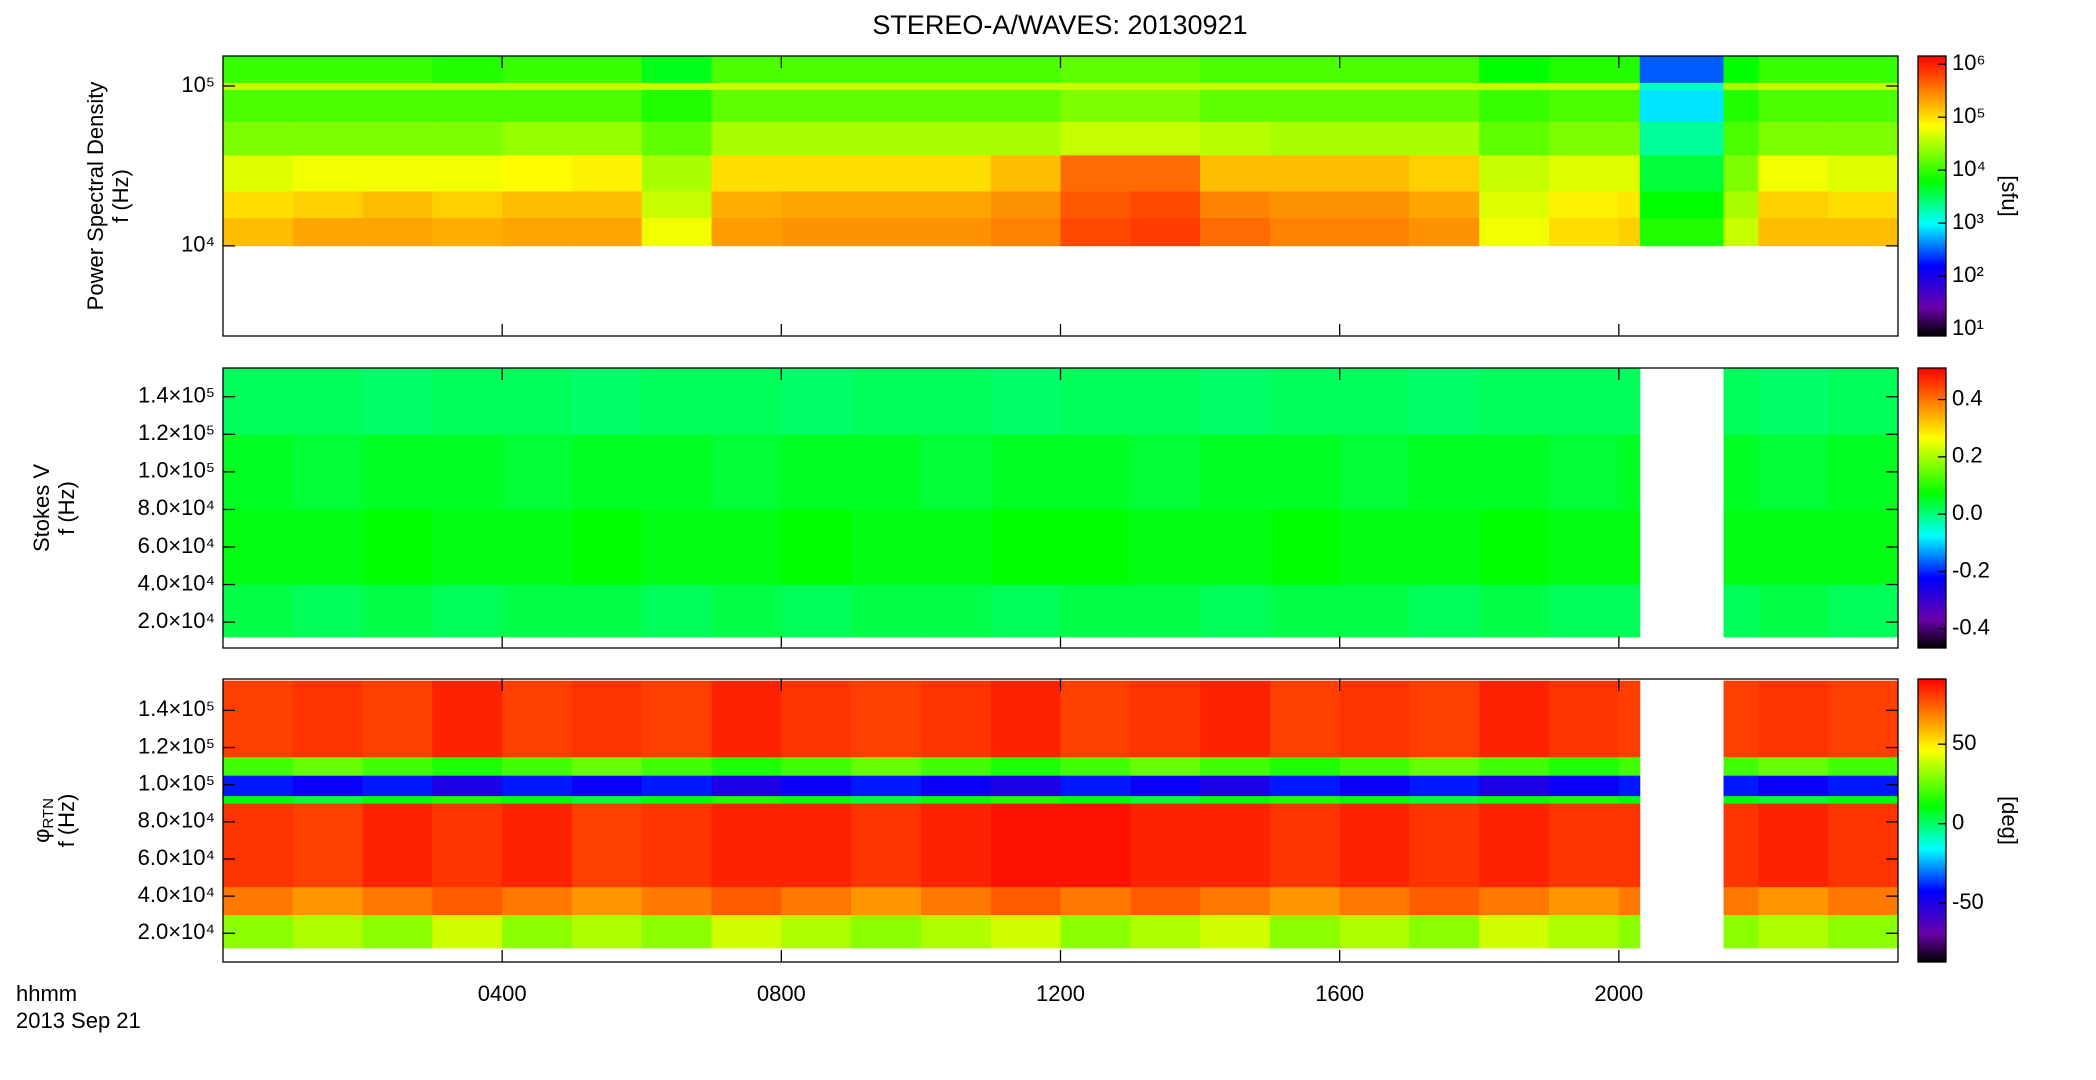  What do you see at coordinates (1967, 512) in the screenshot?
I see `colorbar-tick-label: 0.0` at bounding box center [1967, 512].